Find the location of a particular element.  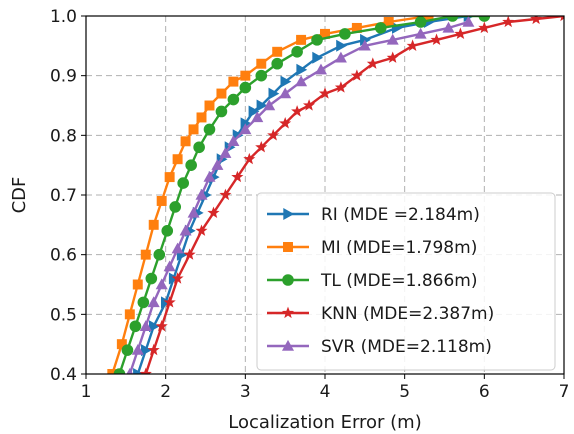

legend-label: SVR (MDE=2.118m) is located at coordinates (406, 347).